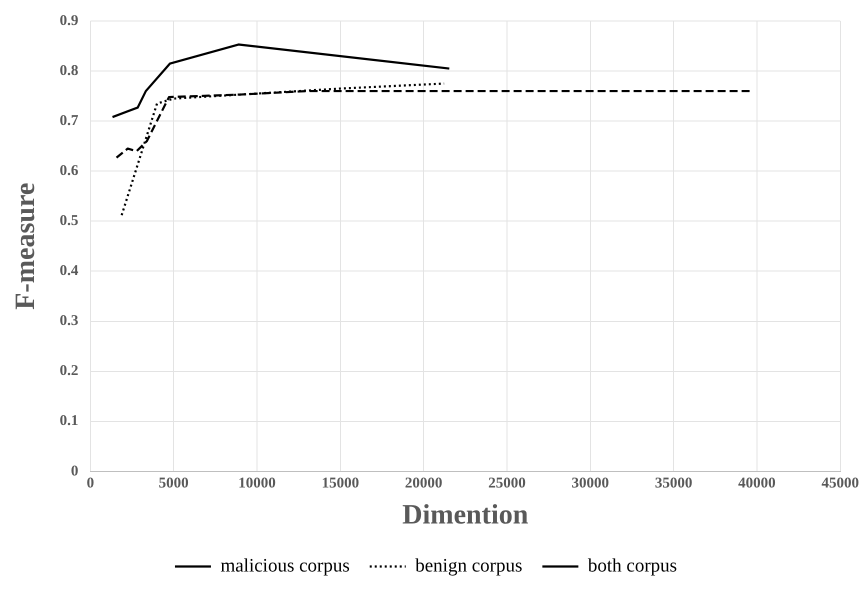  What do you see at coordinates (26, 246) in the screenshot?
I see `y-axis-title: F-measure` at bounding box center [26, 246].